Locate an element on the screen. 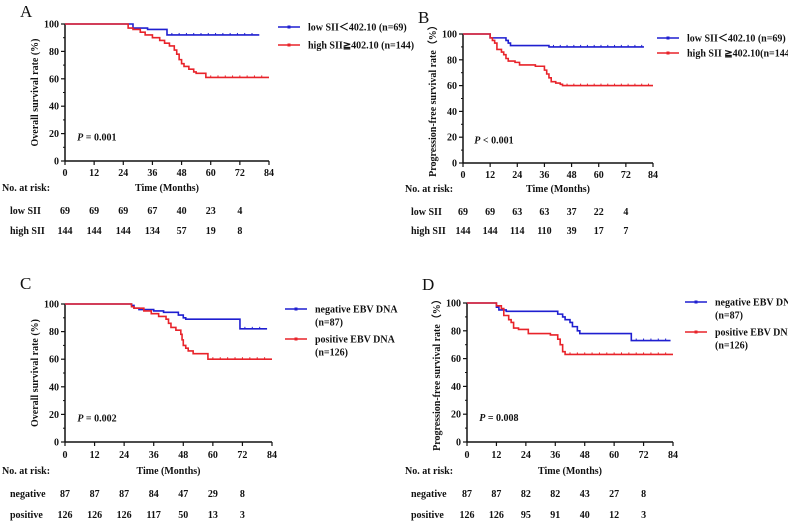 Image resolution: width=788 pixels, height=524 pixels. x-tick-label: 36 is located at coordinates (555, 455).